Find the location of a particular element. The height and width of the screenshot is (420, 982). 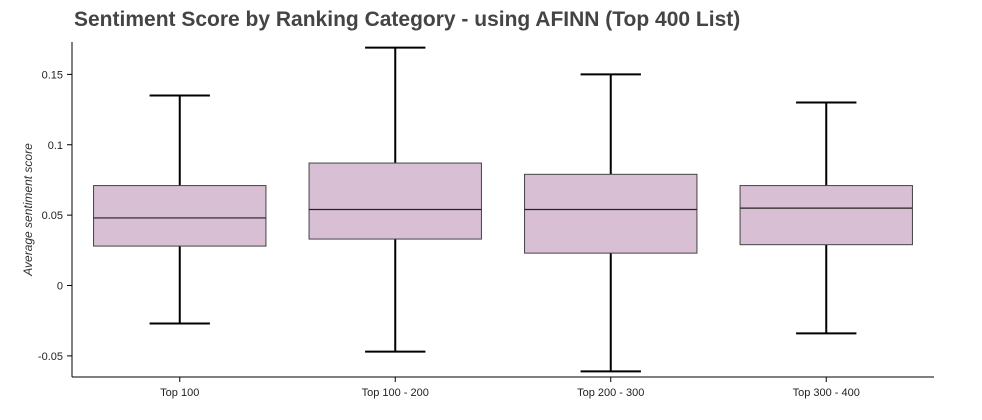

y-tick-label: 0.15 is located at coordinates (52, 75).